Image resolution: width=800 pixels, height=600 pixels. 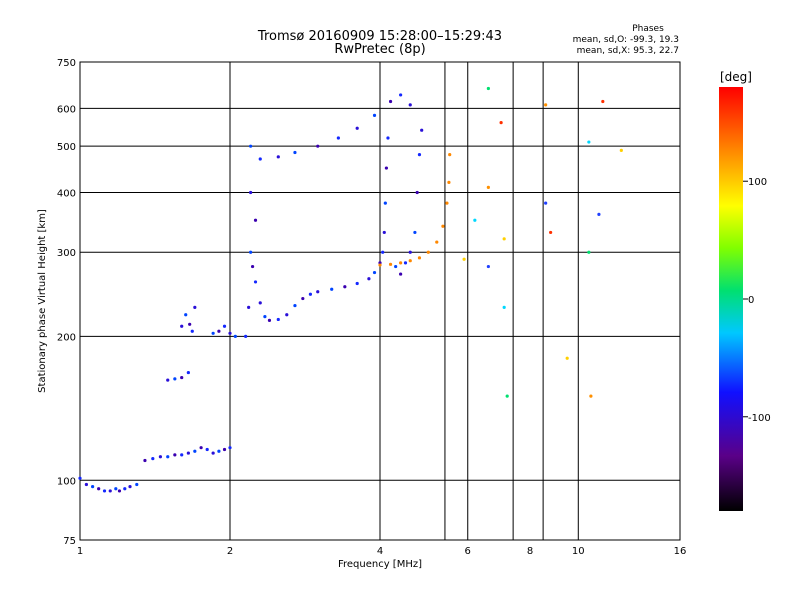 I want to click on phases-header: Phases, so click(x=648, y=29).